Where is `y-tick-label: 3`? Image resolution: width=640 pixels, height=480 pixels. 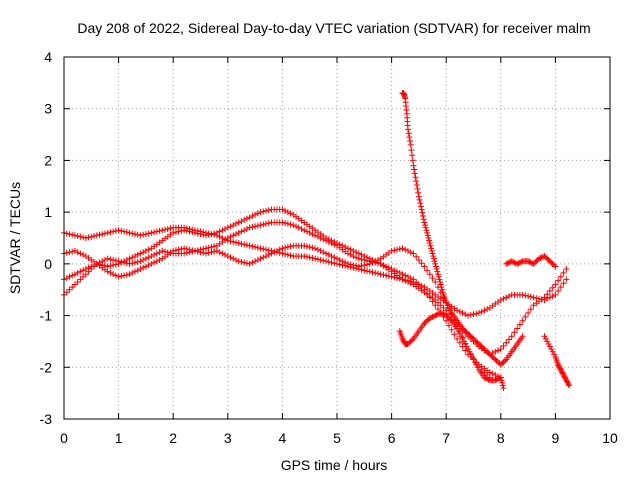 y-tick-label: 3 is located at coordinates (48, 109).